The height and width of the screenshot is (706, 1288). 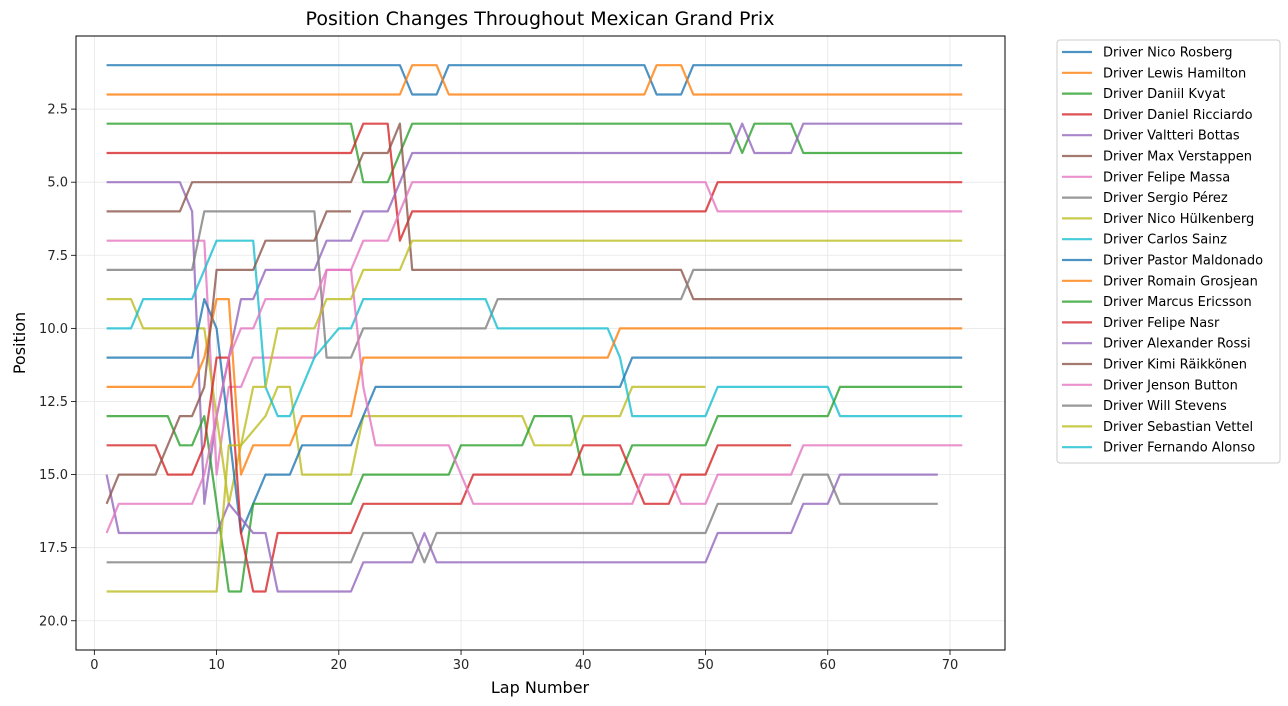 What do you see at coordinates (1164, 94) in the screenshot?
I see `legend-label: Driver Daniil Kvyat` at bounding box center [1164, 94].